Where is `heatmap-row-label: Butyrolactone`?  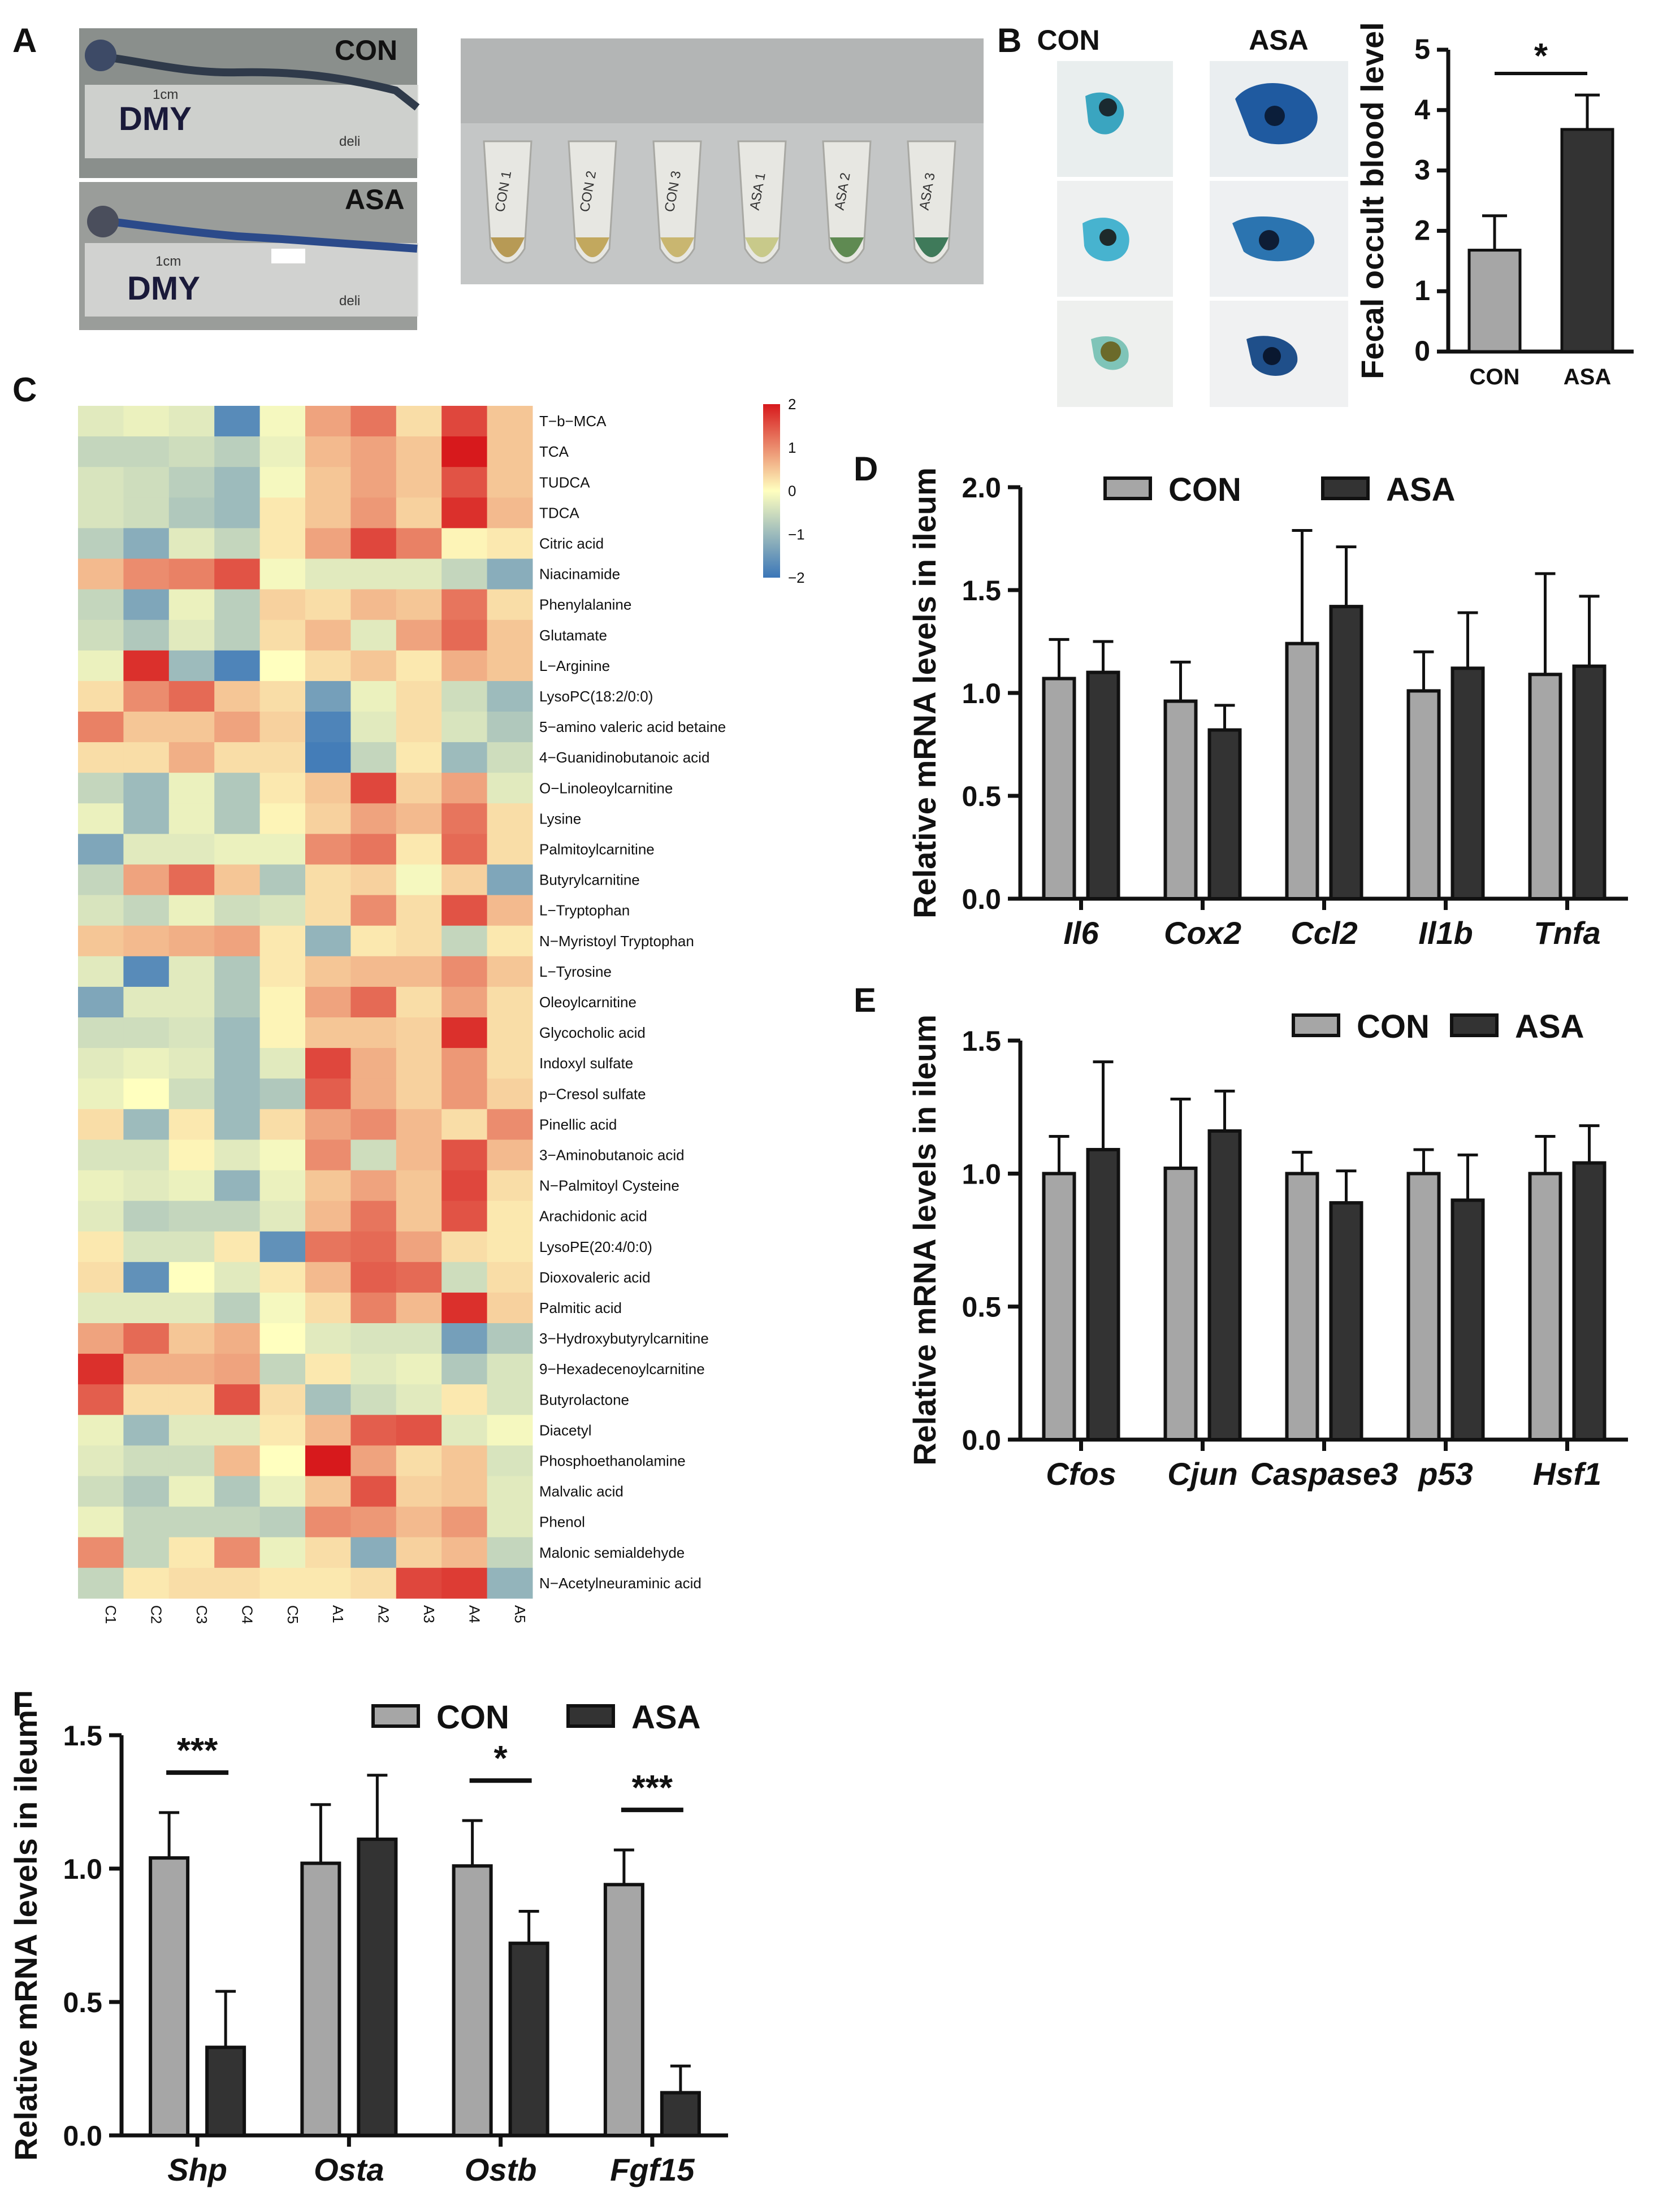 heatmap-row-label: Butyrolactone is located at coordinates (584, 1399).